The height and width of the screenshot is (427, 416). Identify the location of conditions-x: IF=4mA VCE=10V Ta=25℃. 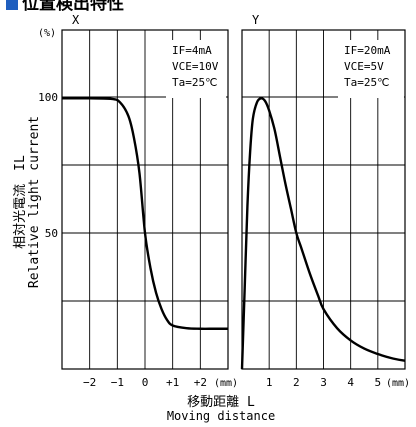
(196, 69).